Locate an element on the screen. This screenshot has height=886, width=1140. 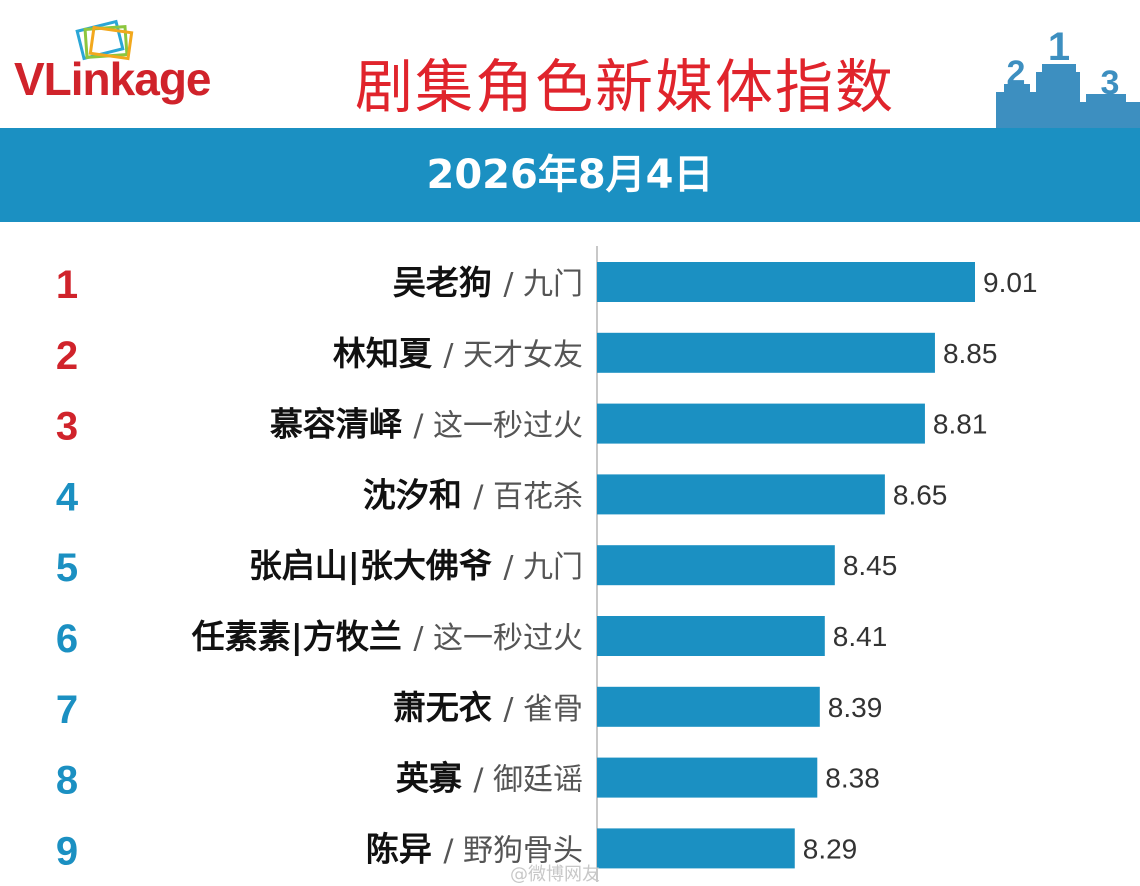
date-band: 2026年8月4日 is located at coordinates (570, 175).